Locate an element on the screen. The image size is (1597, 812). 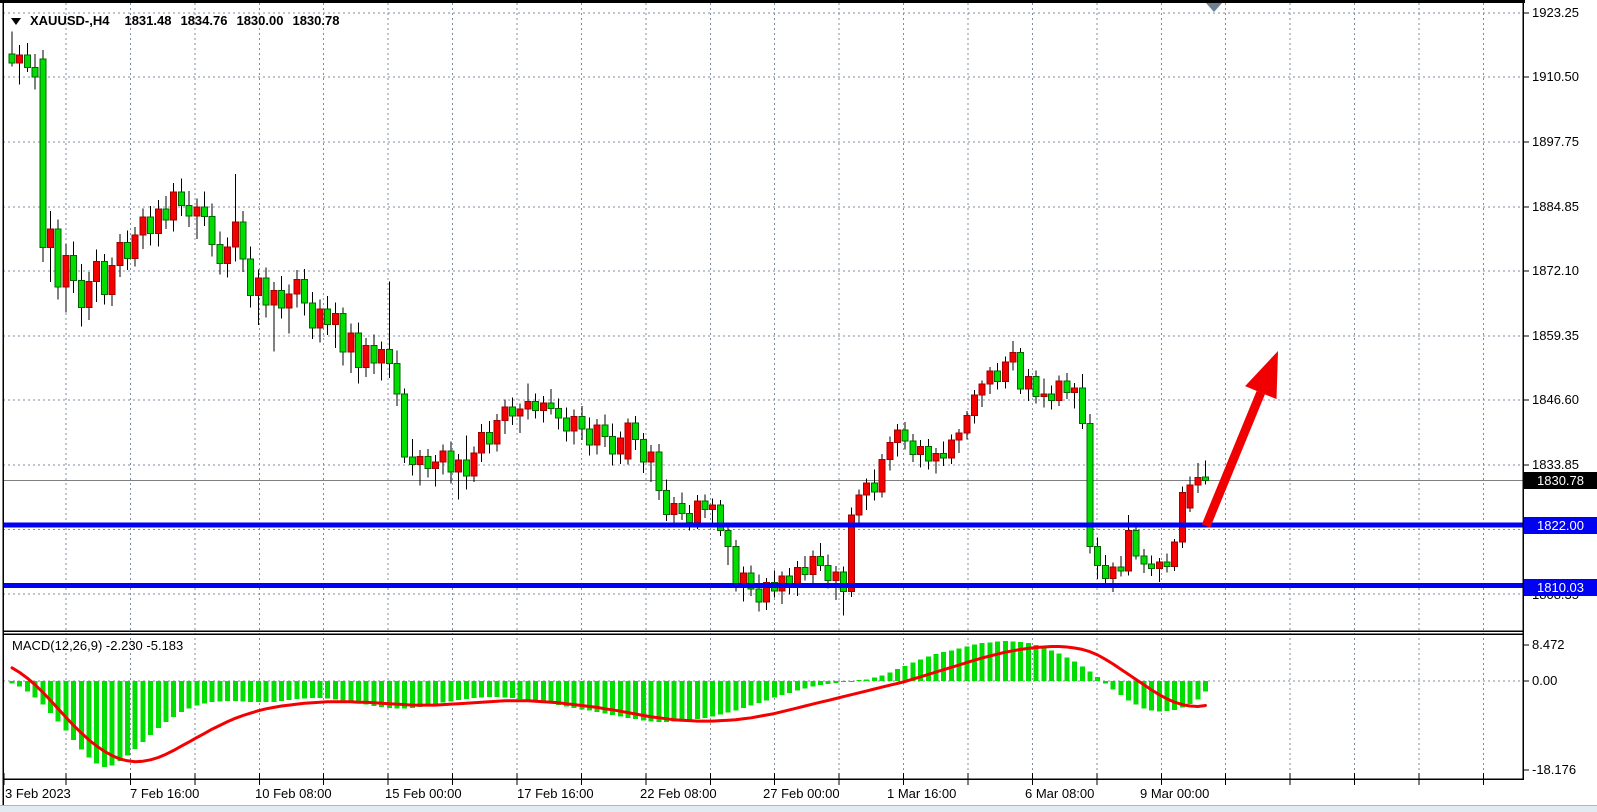
time-axis-label: 27 Feb 00:00 is located at coordinates (801, 793).